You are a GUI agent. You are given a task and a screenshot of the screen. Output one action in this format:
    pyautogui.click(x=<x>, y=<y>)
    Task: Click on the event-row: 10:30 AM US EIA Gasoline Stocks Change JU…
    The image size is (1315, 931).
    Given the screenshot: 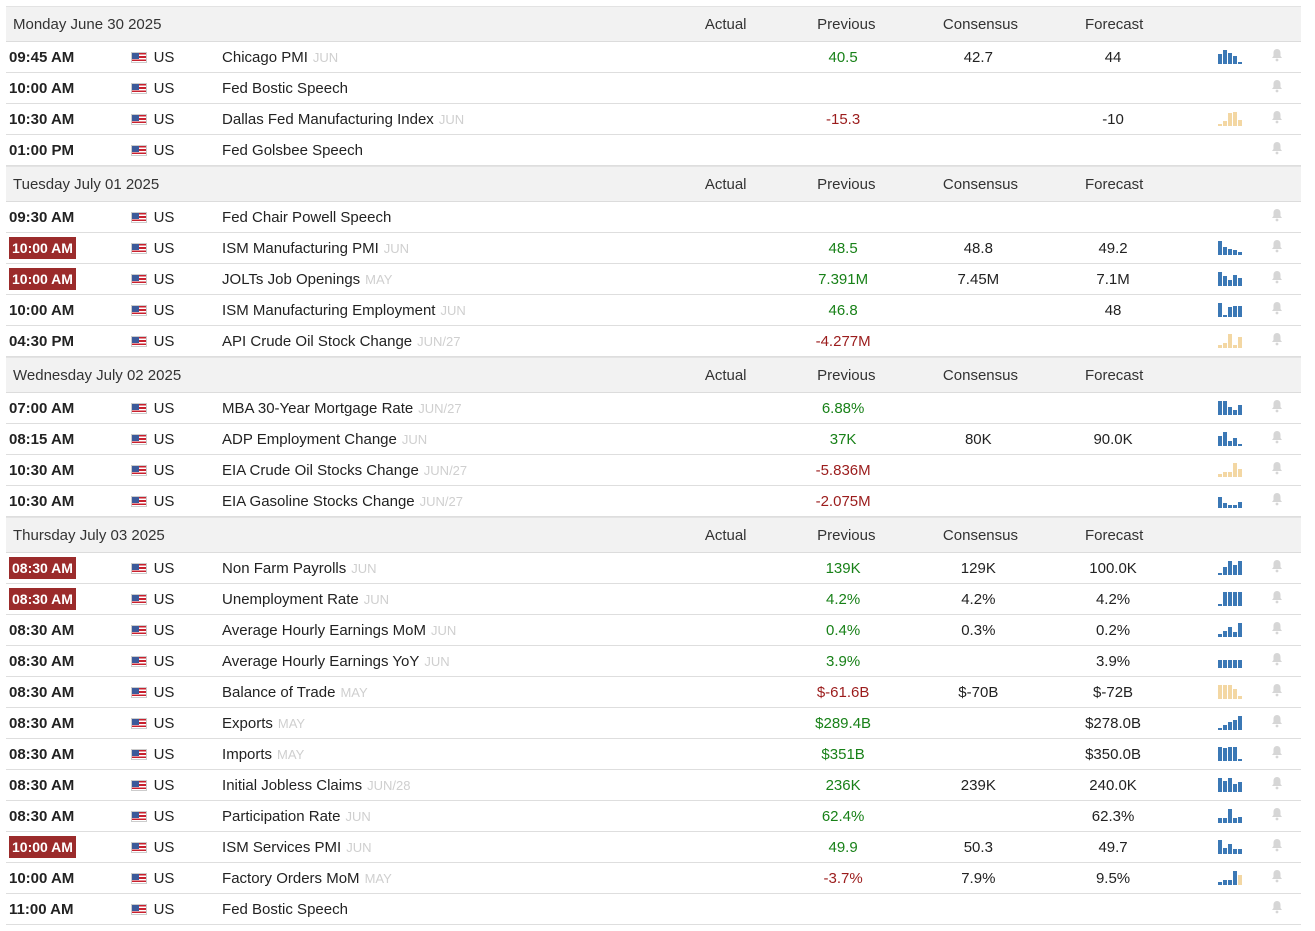 What is the action you would take?
    pyautogui.click(x=653, y=501)
    